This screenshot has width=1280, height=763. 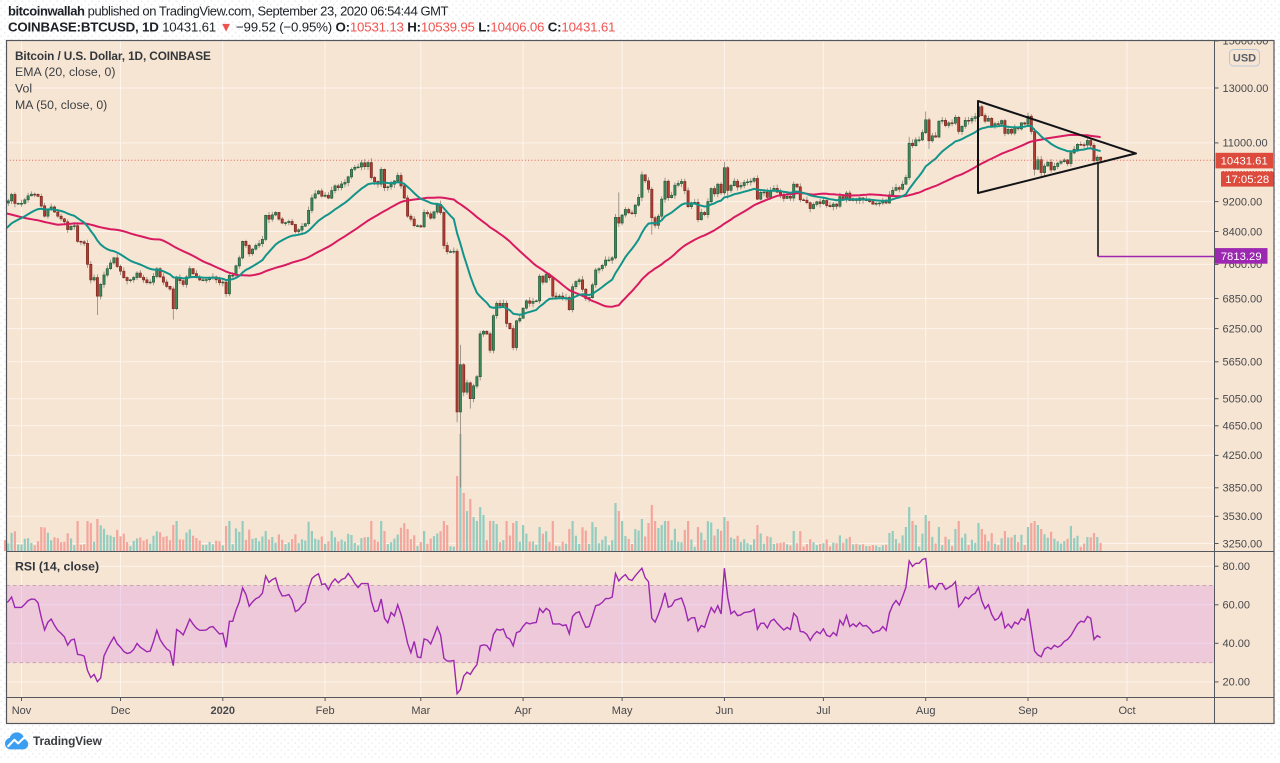 I want to click on svg-text: 4250.00, so click(x=1243, y=456).